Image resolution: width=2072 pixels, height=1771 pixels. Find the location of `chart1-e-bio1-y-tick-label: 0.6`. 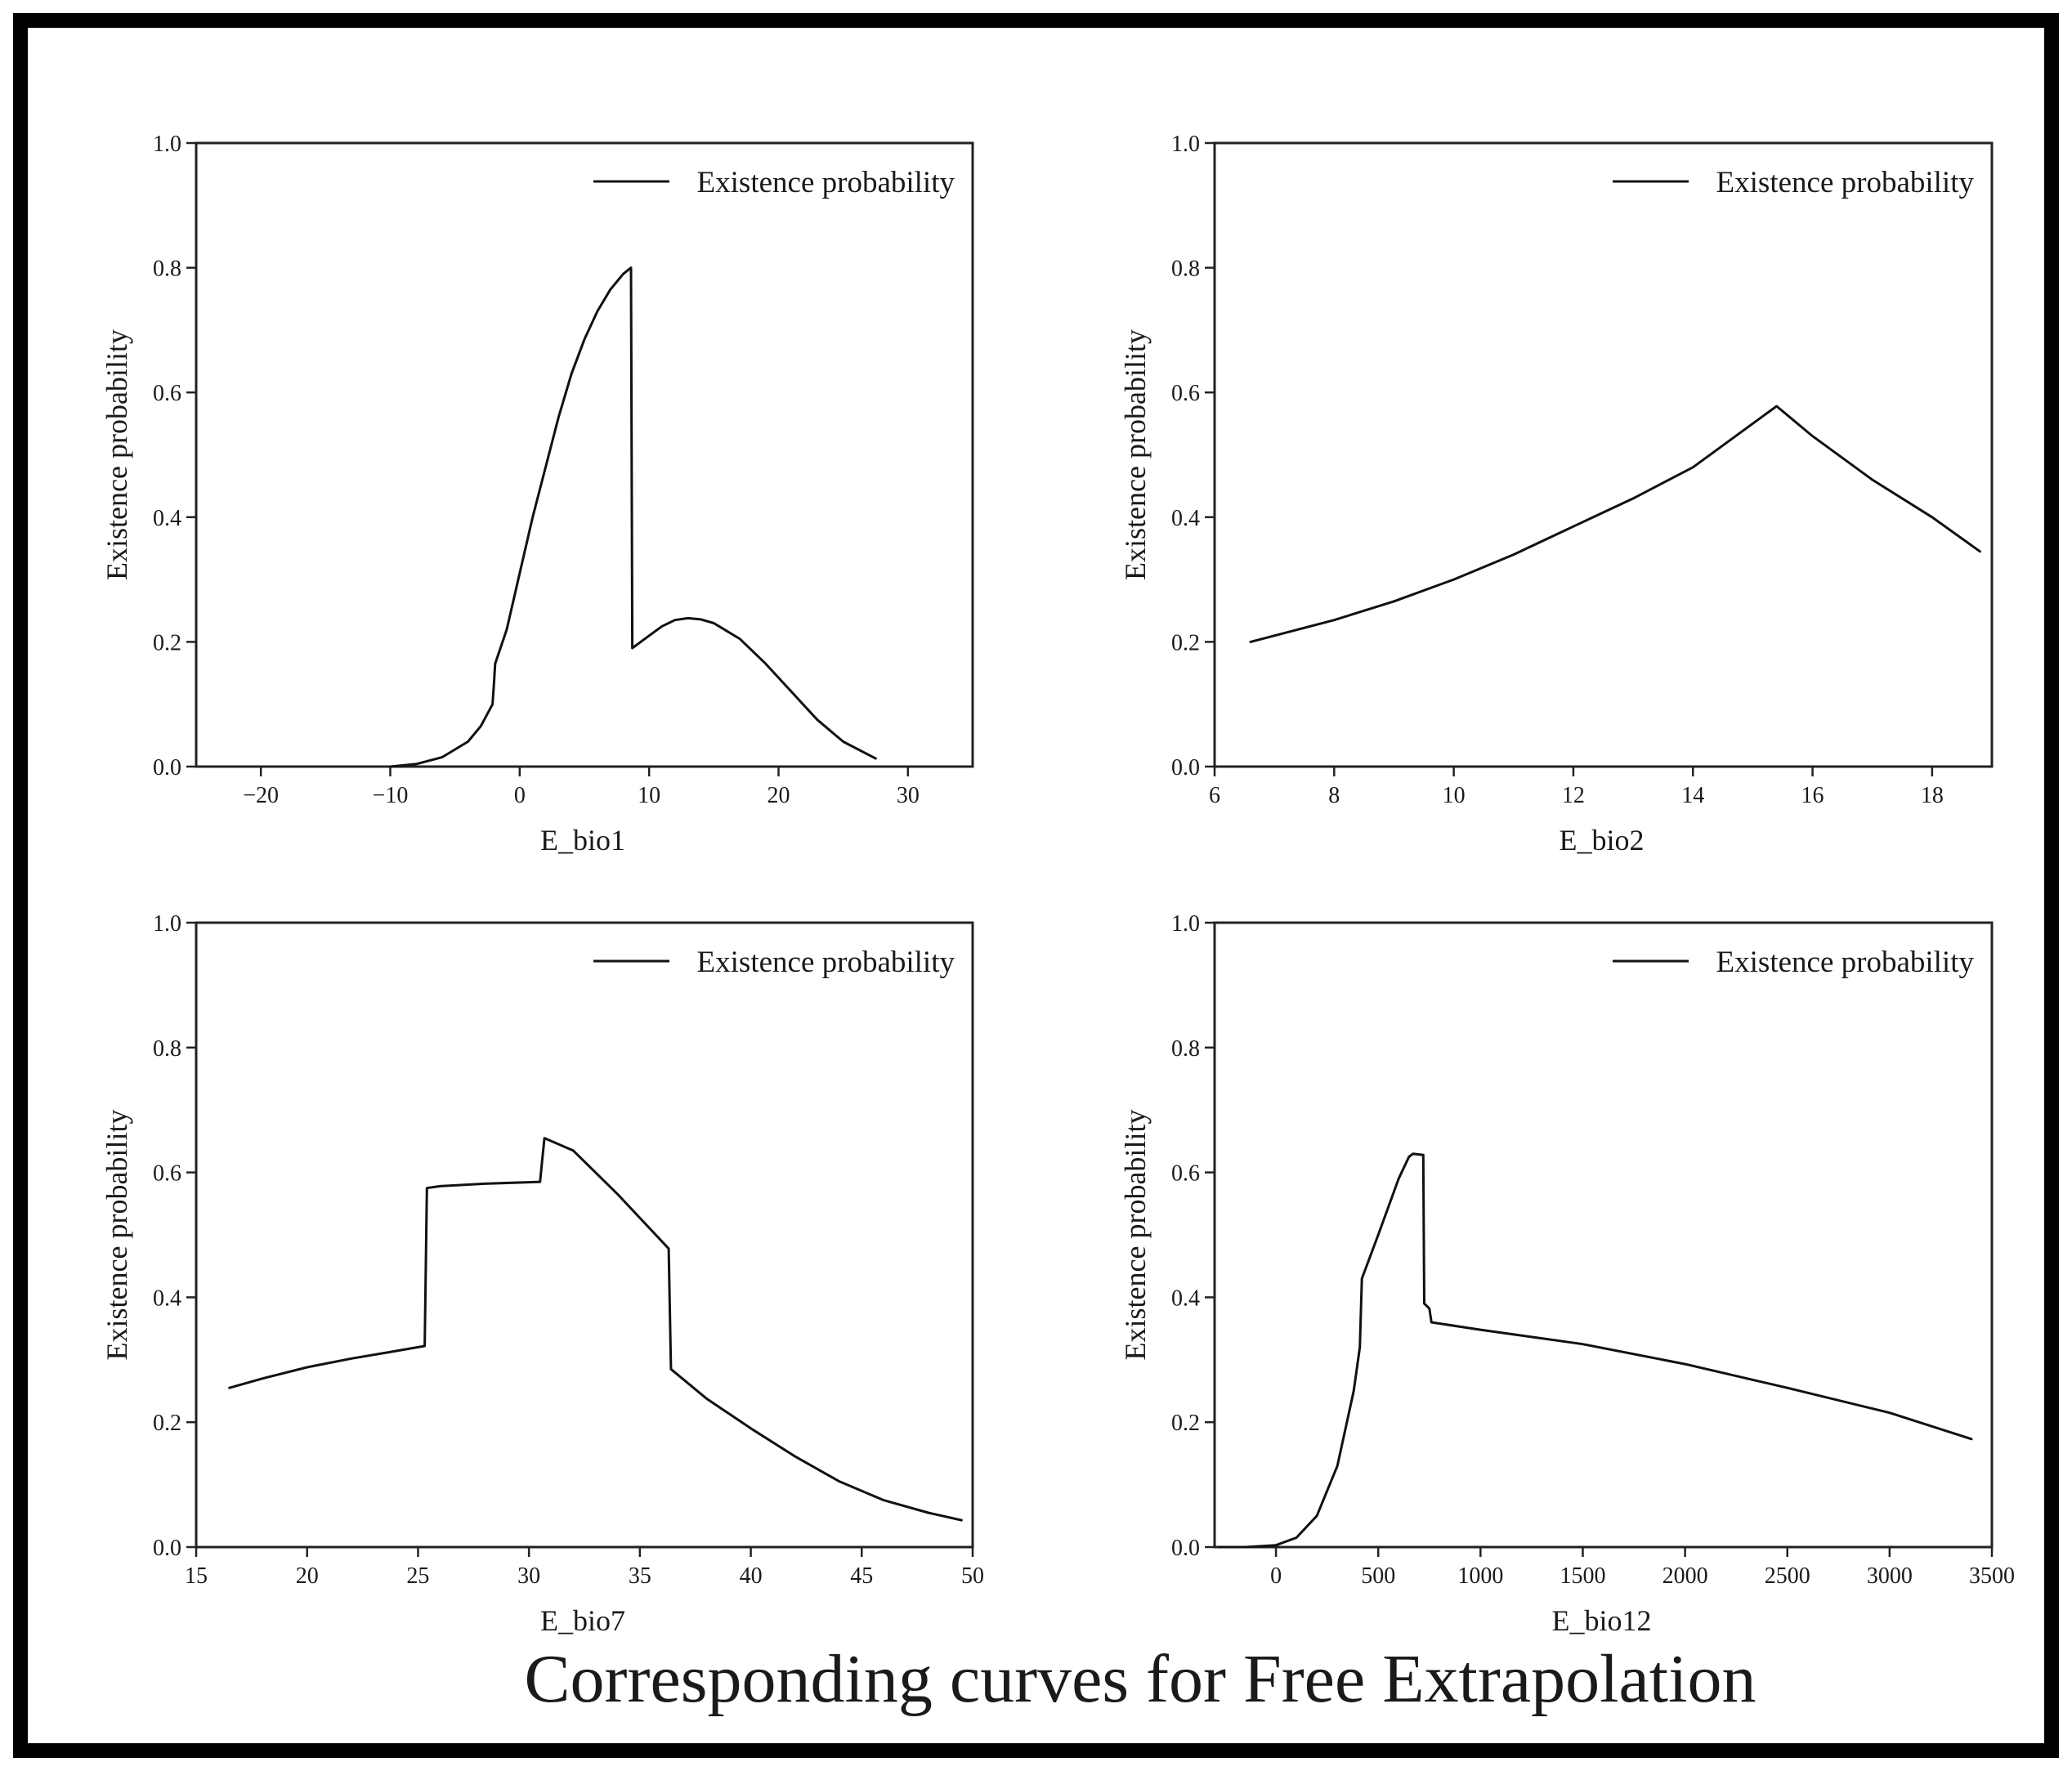

chart1-e-bio1-y-tick-label: 0.6 is located at coordinates (167, 393).